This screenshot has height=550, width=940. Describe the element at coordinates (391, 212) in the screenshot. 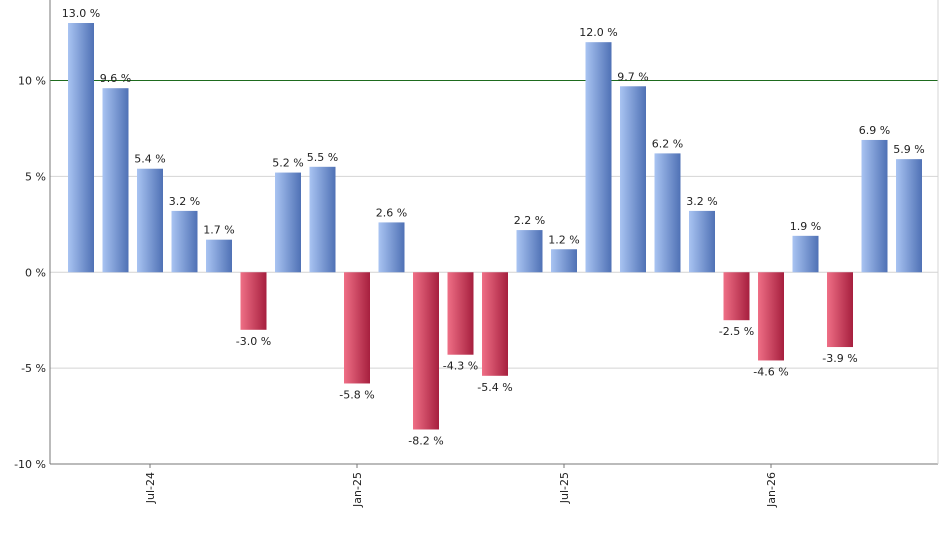

I see `data-label: 2.6 %` at that location.